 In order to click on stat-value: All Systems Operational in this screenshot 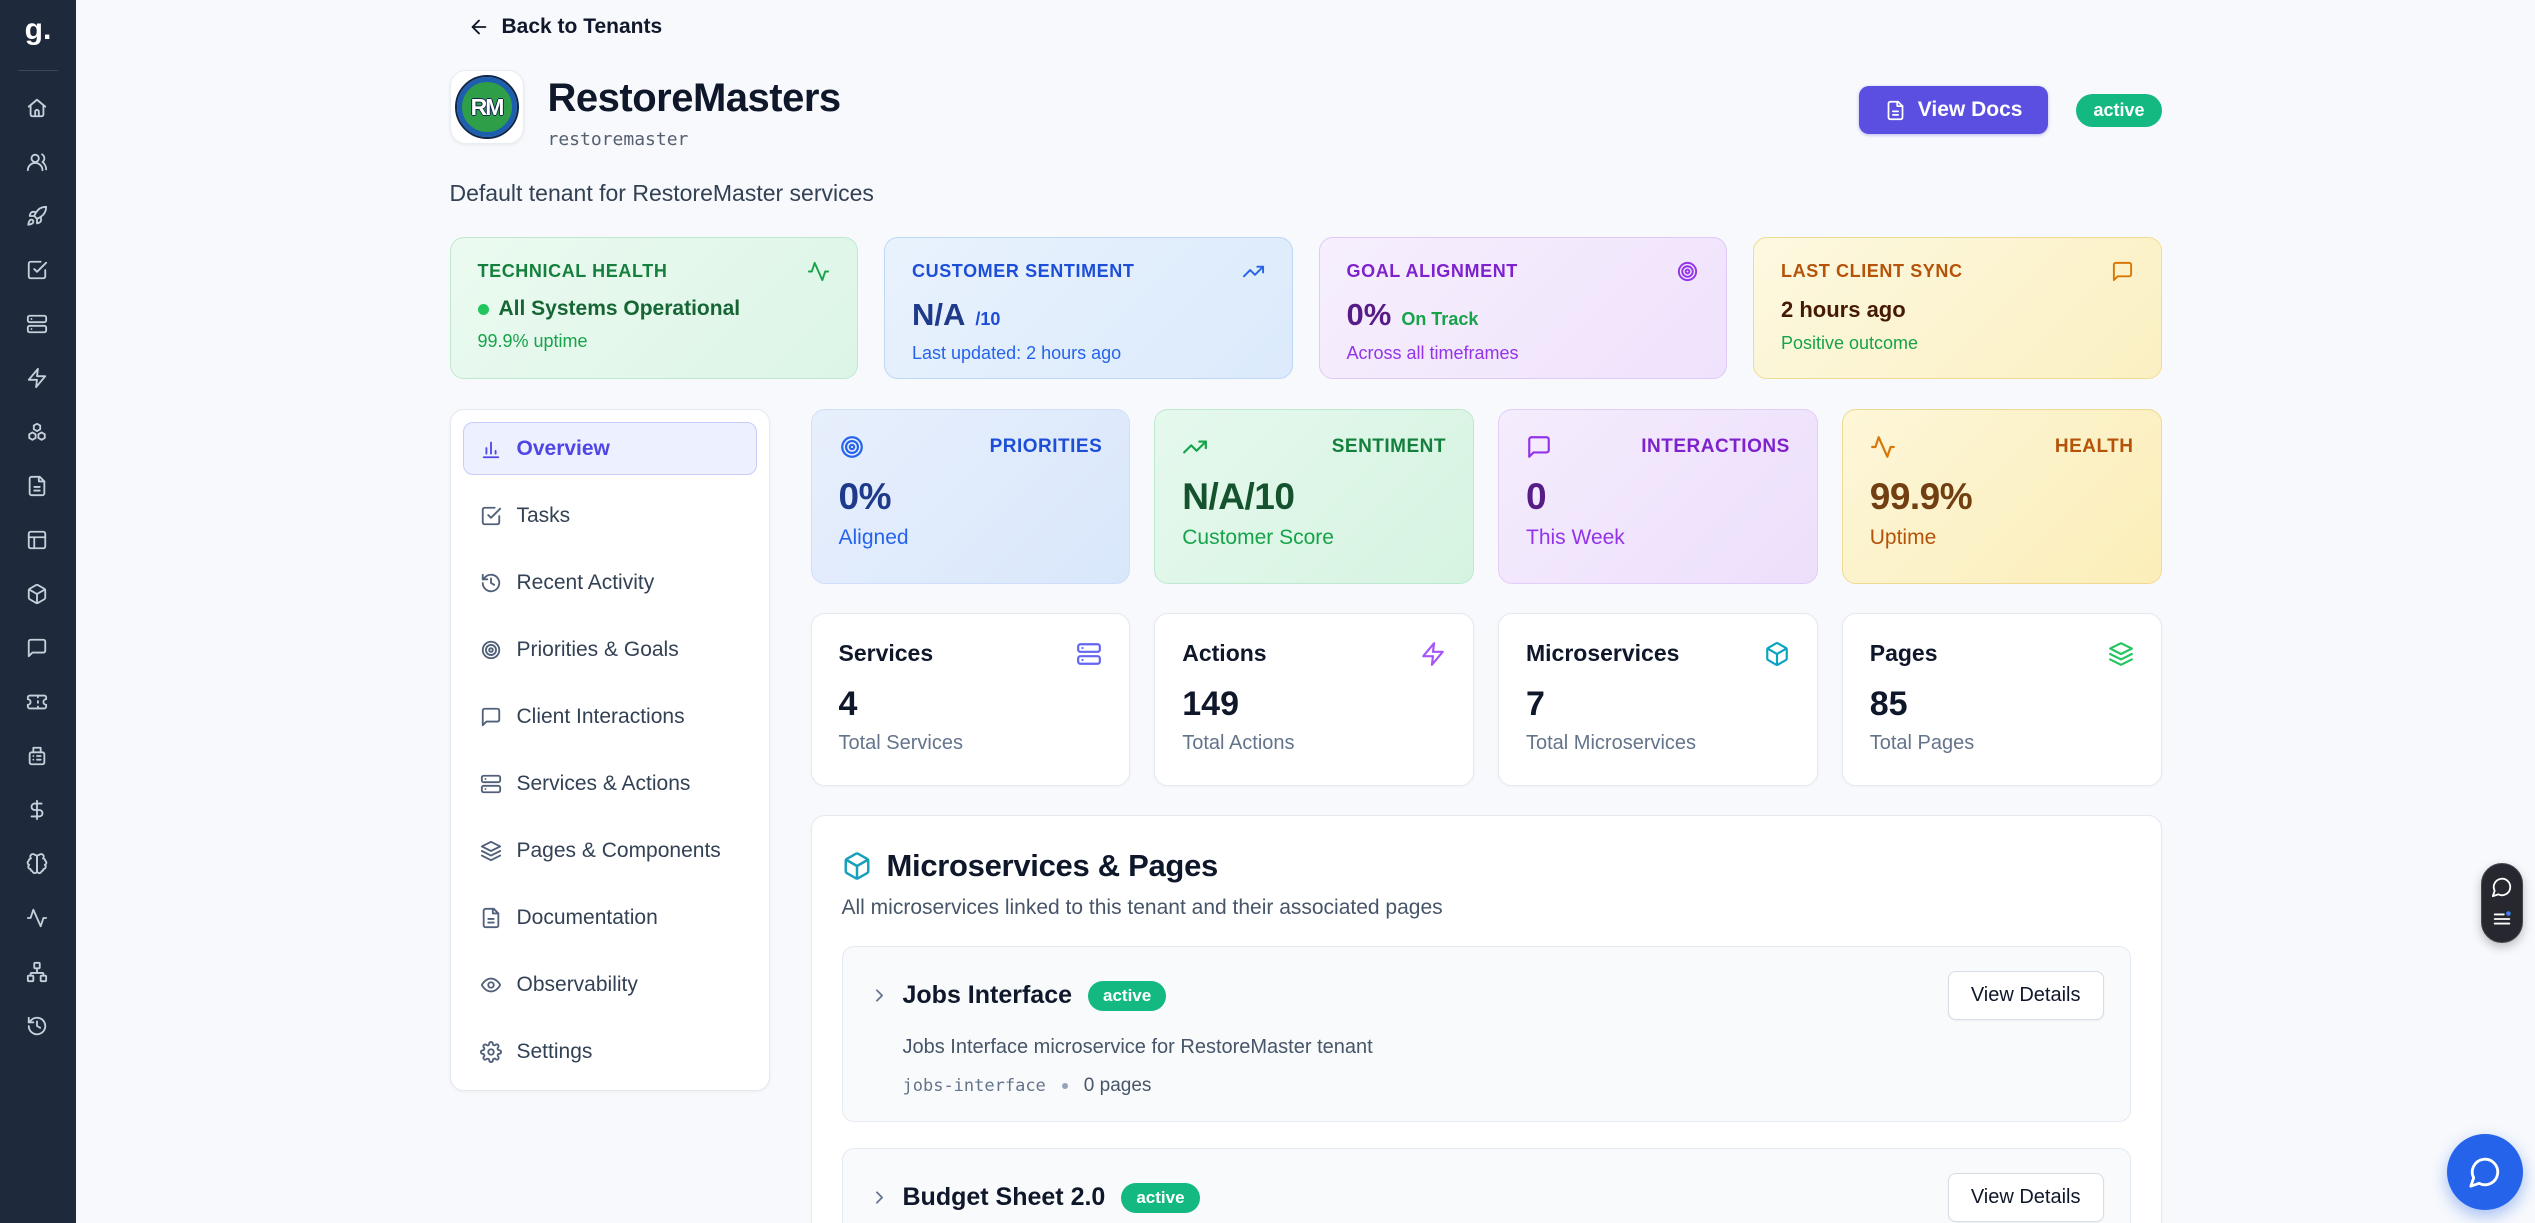, I will do `click(619, 308)`.